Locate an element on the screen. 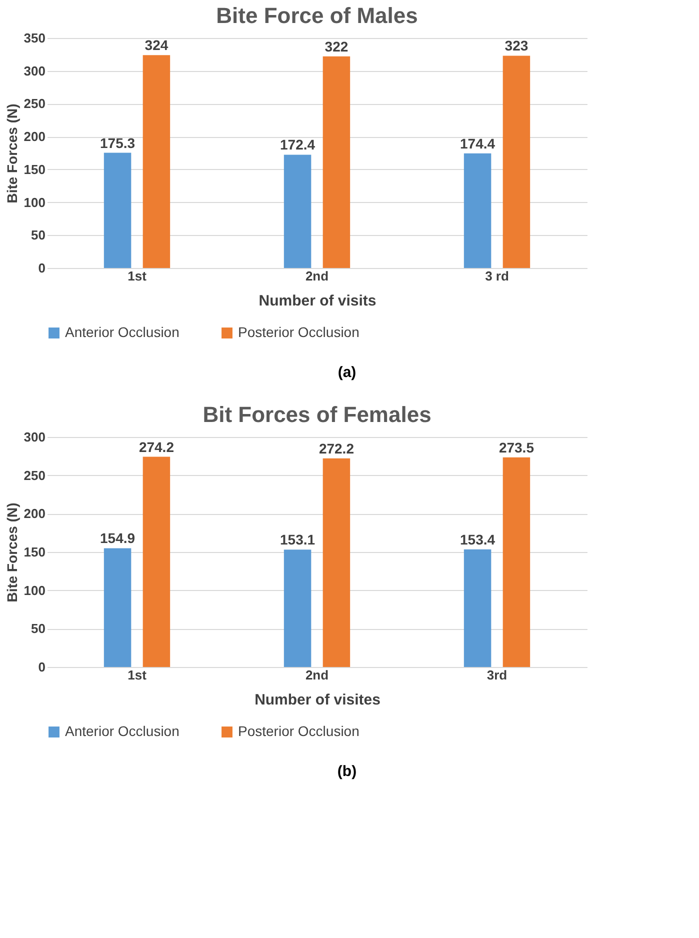 Image resolution: width=699 pixels, height=938 pixels. data-label: 175.3 is located at coordinates (118, 142).